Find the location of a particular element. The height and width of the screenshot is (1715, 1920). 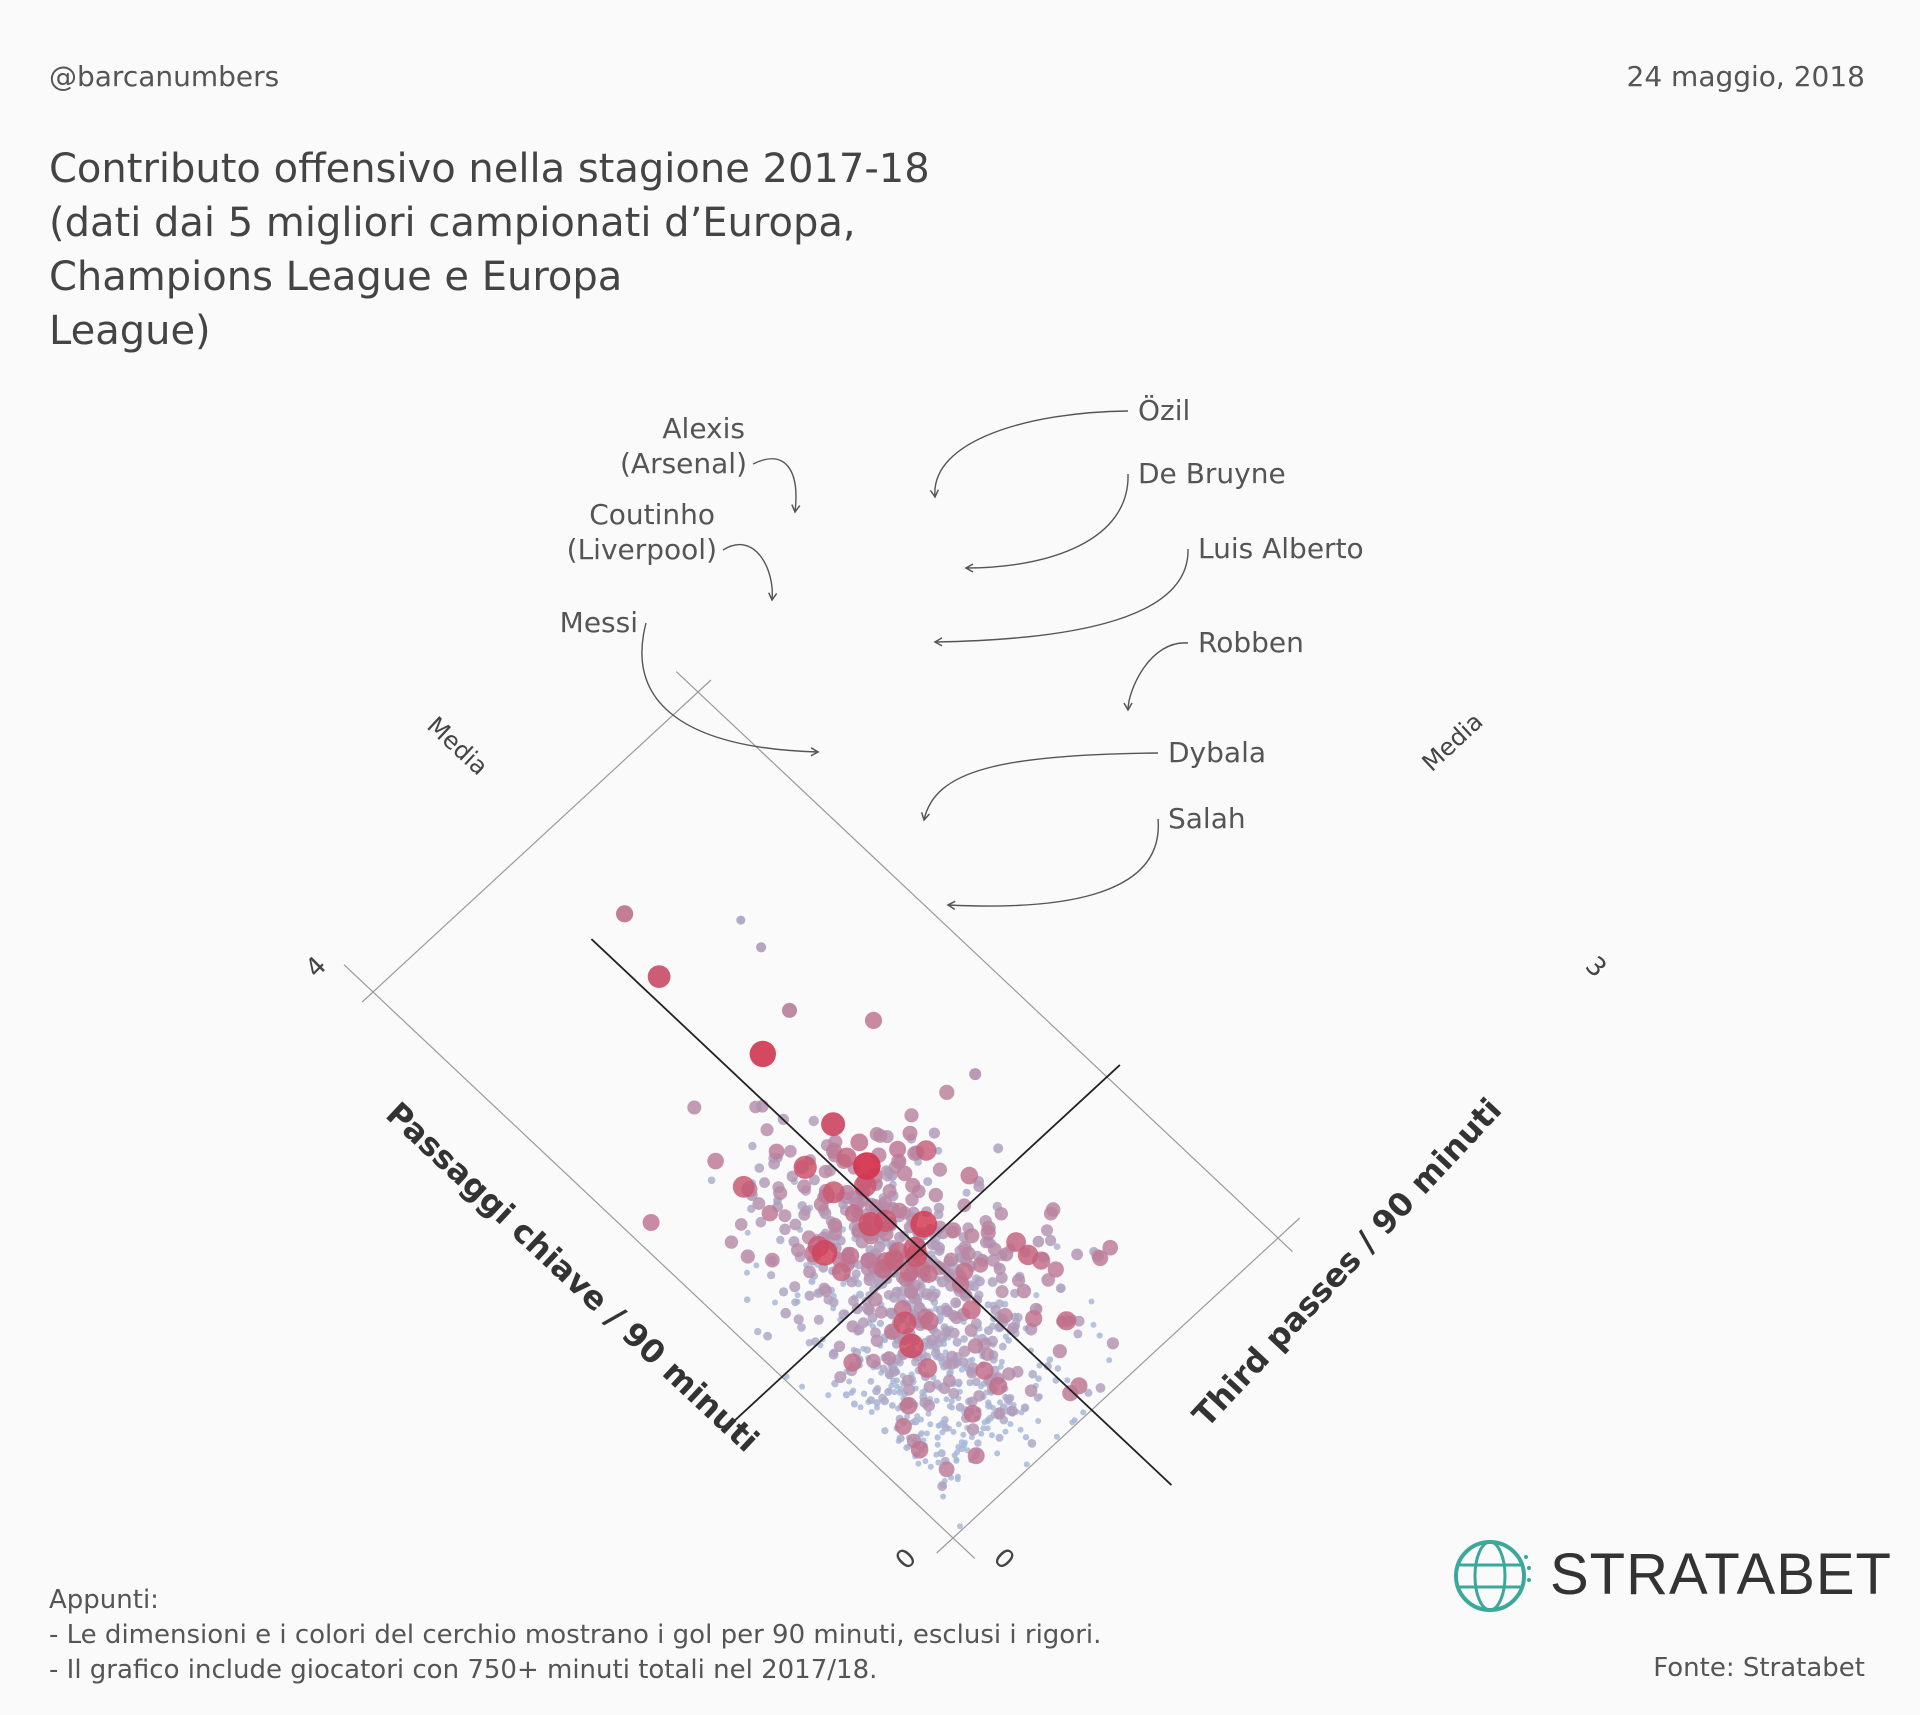

player-club-label: (Liverpool) is located at coordinates (642, 549).